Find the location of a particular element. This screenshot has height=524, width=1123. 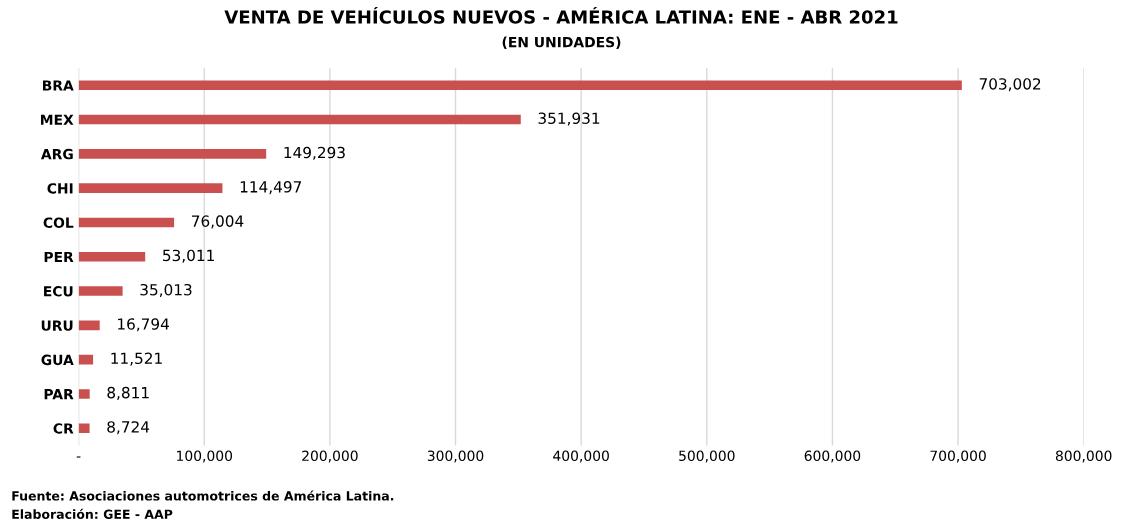

data-label: 53,011 is located at coordinates (188, 256).